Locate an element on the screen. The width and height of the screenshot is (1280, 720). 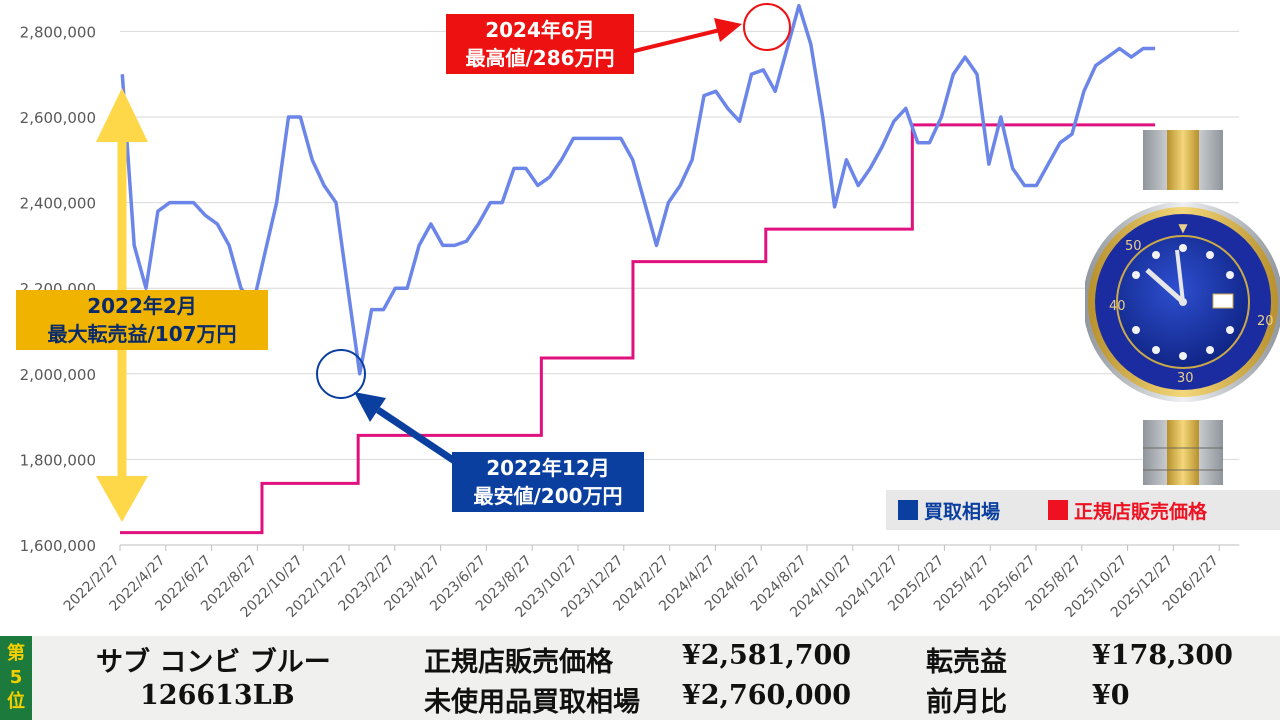
svg-text: 50 is located at coordinates (1133, 246).